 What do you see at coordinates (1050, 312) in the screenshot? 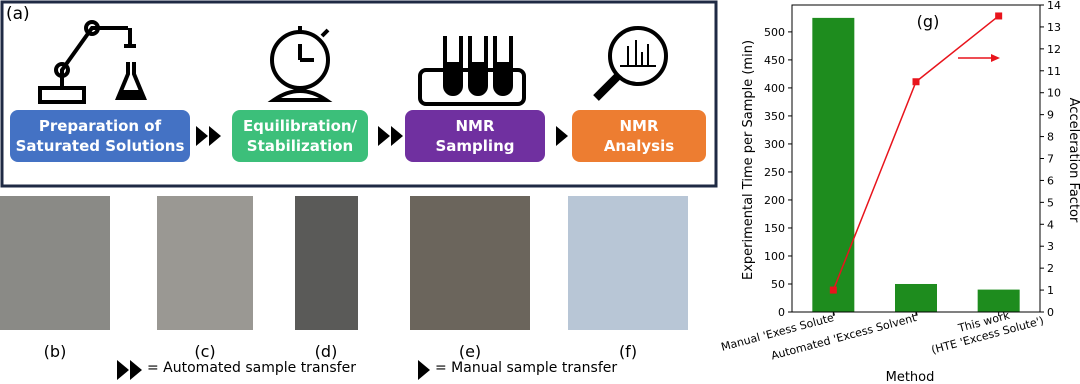
I see `y2-tick-label: 0` at bounding box center [1050, 312].